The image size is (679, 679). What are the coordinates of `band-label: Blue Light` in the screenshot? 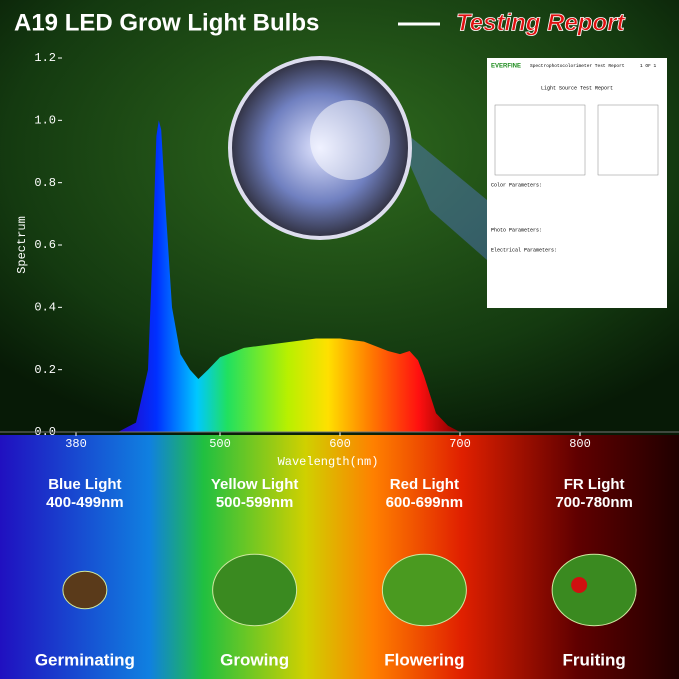 It's located at (84, 484).